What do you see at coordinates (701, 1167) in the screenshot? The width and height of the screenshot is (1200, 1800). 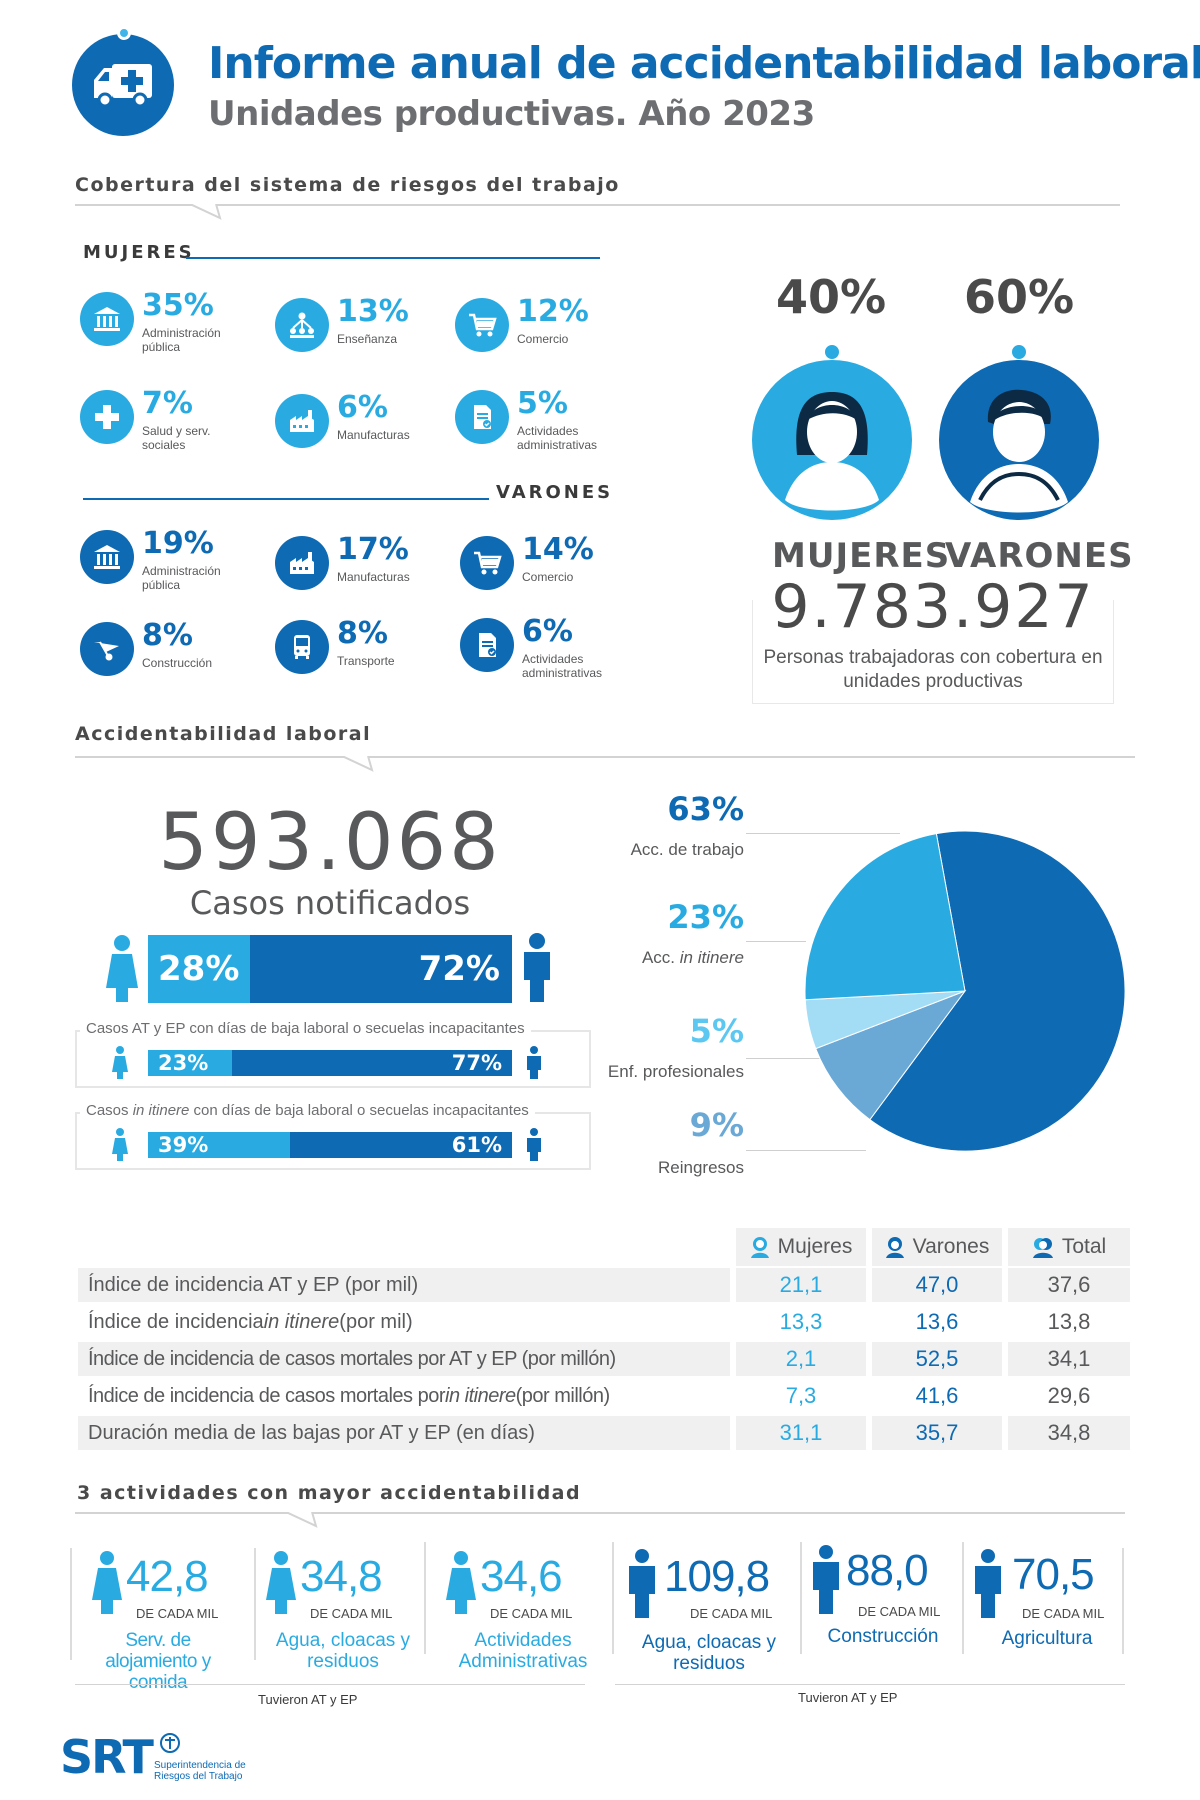 I see `pie-label-reingresos: Reingresos` at bounding box center [701, 1167].